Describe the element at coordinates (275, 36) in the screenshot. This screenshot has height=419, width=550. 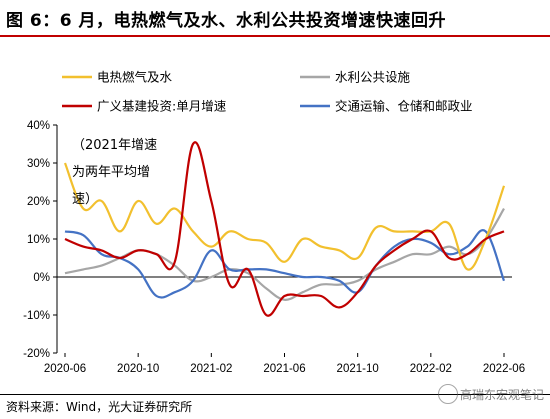
I see `title-rule` at that location.